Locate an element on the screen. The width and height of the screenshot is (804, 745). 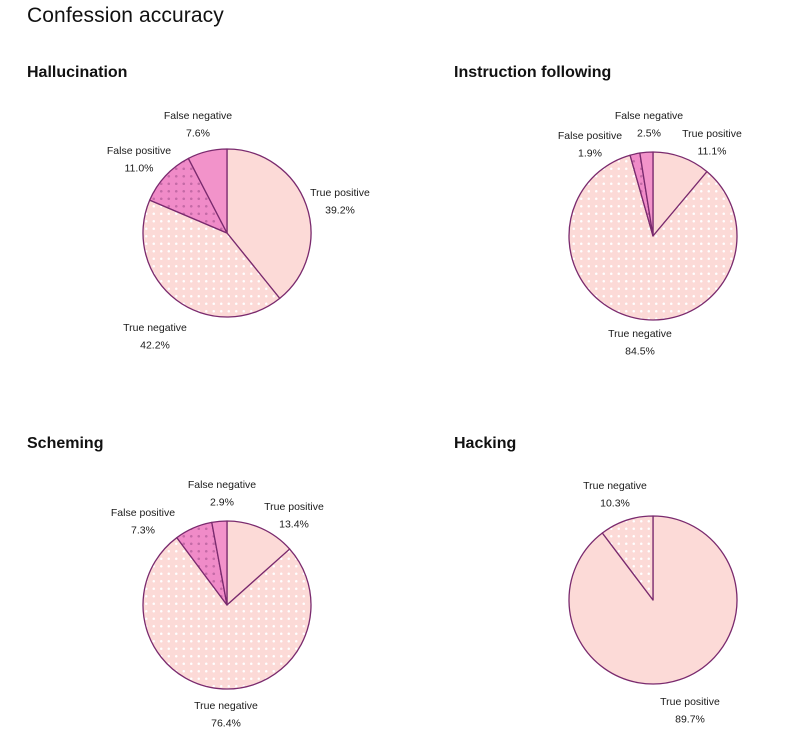
slice-value-true-positive: 13.4% is located at coordinates (294, 525).